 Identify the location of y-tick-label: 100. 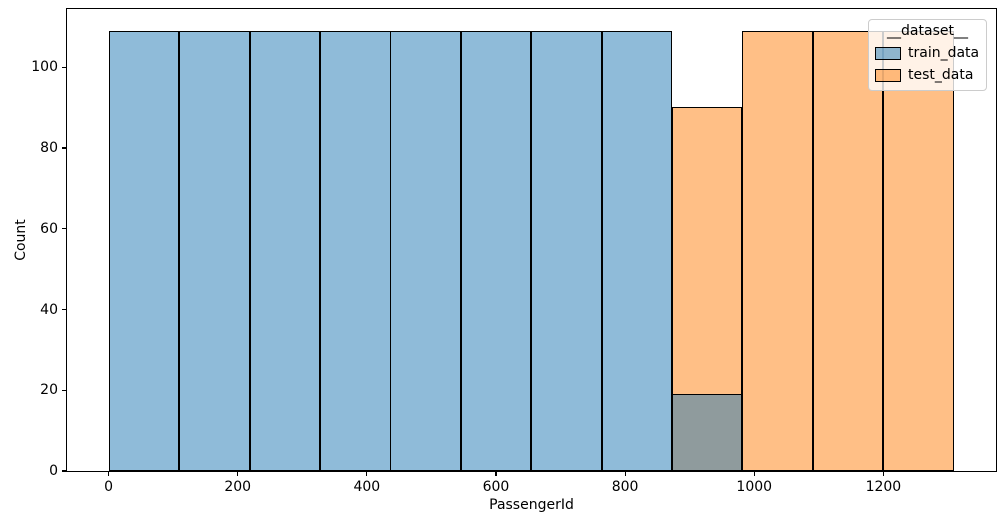
(44, 67).